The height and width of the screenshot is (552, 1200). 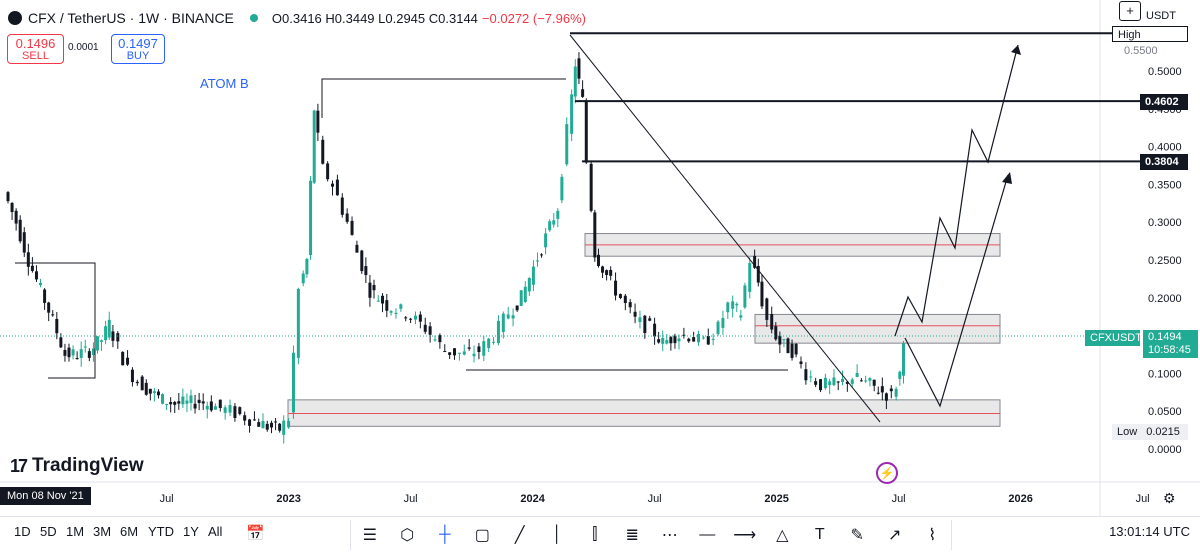 What do you see at coordinates (48, 531) in the screenshot?
I see `timeframe-5d: 5D` at bounding box center [48, 531].